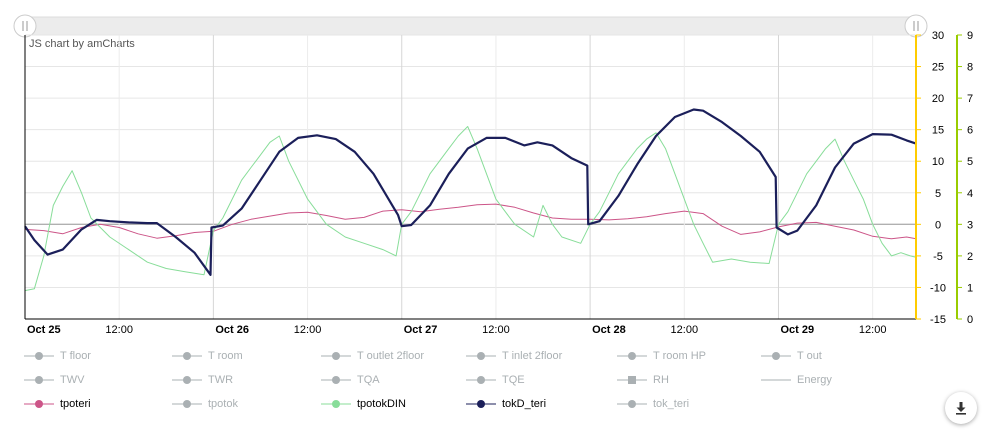  I want to click on value-axis-1-label: 10, so click(938, 162).